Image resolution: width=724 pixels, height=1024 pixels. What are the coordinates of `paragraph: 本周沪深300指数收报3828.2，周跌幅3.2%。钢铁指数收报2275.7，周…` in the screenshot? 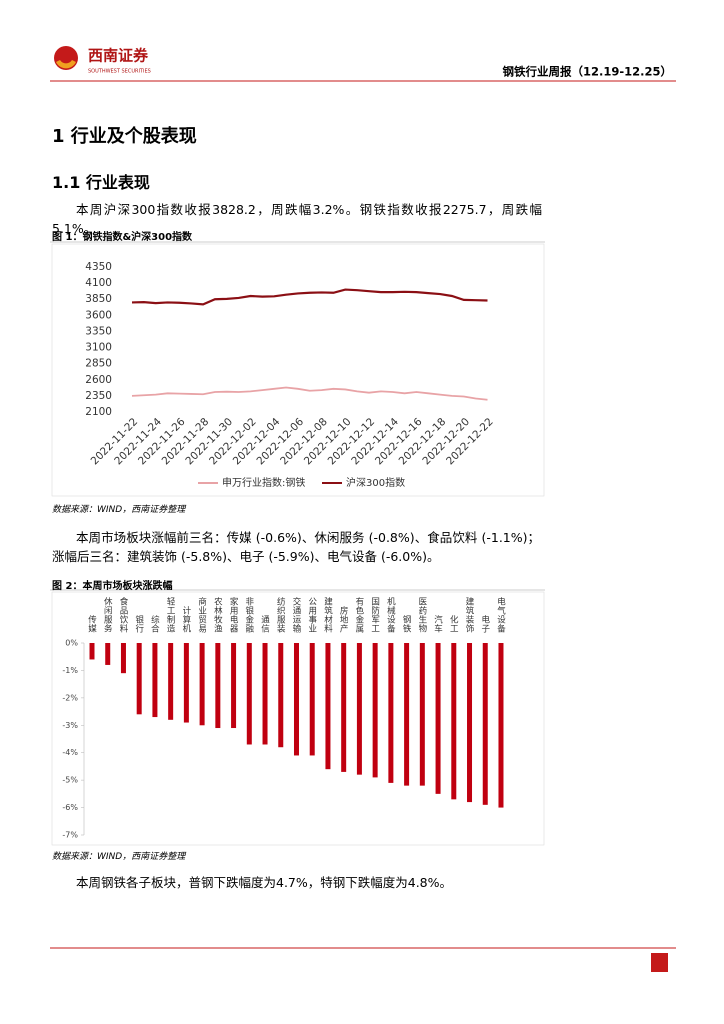 It's located at (297, 219).